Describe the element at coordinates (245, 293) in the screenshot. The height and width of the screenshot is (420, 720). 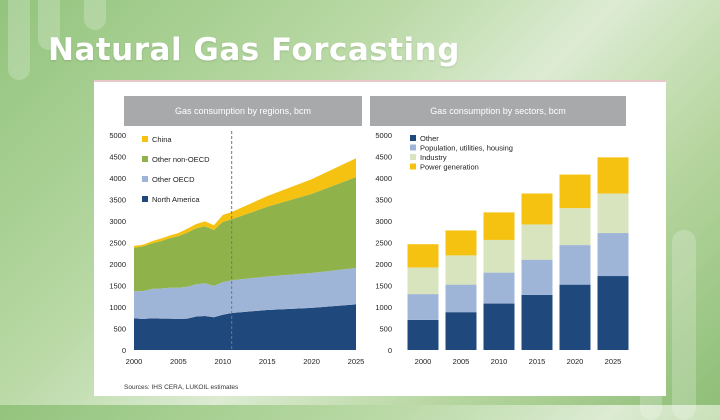
I see `area-series-other-oecd` at that location.